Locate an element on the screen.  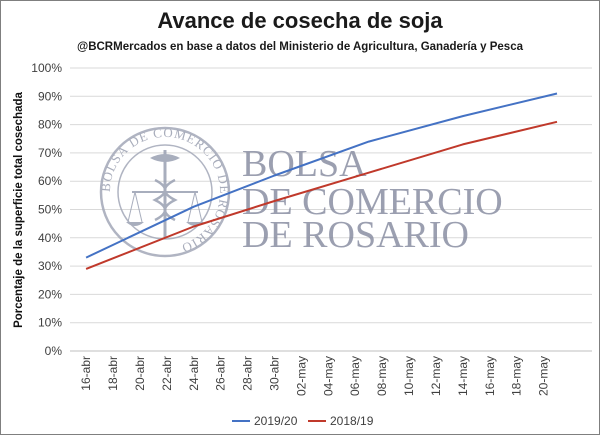
y-tick-label: 70% is located at coordinates (50, 153).